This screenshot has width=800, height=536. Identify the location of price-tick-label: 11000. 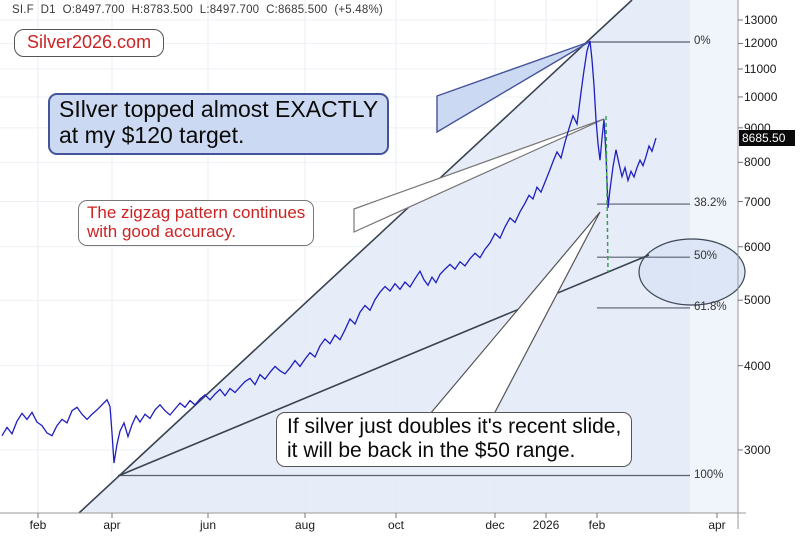
(760, 68).